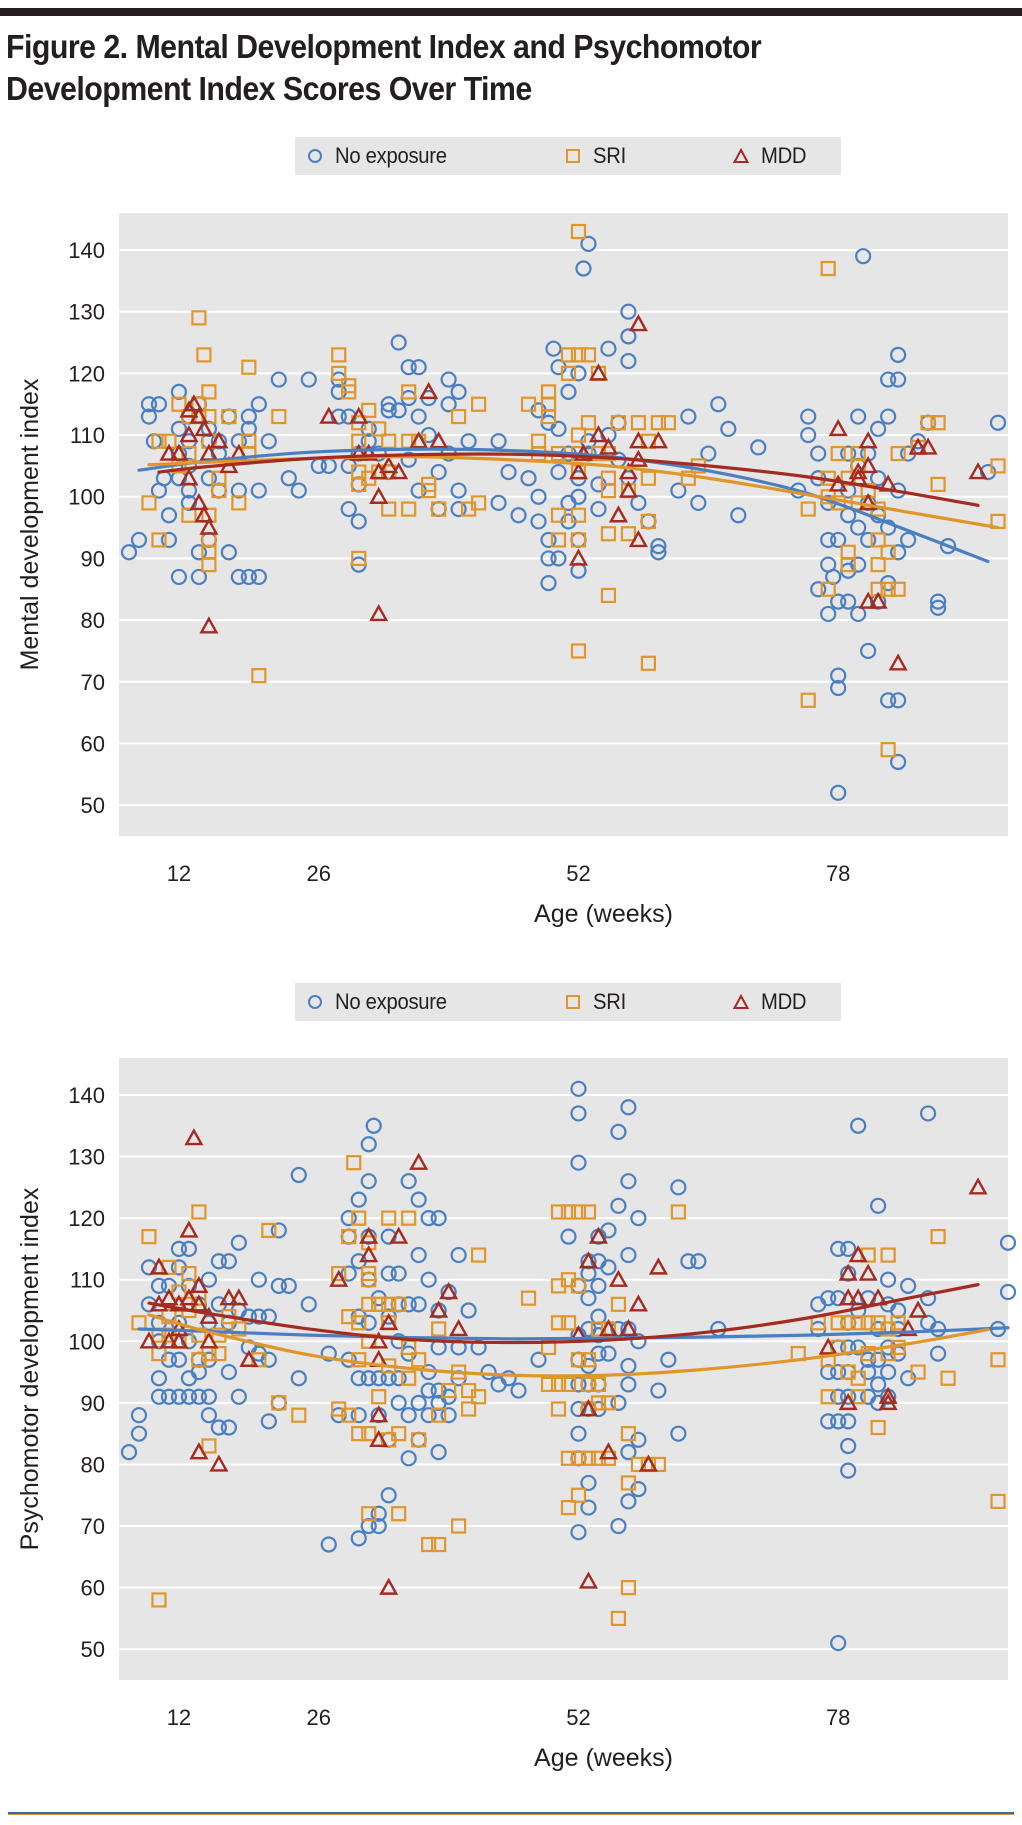 The image size is (1022, 1825). What do you see at coordinates (568, 156) in the screenshot?
I see `mdi-legend: No exposure SRI MDD` at bounding box center [568, 156].